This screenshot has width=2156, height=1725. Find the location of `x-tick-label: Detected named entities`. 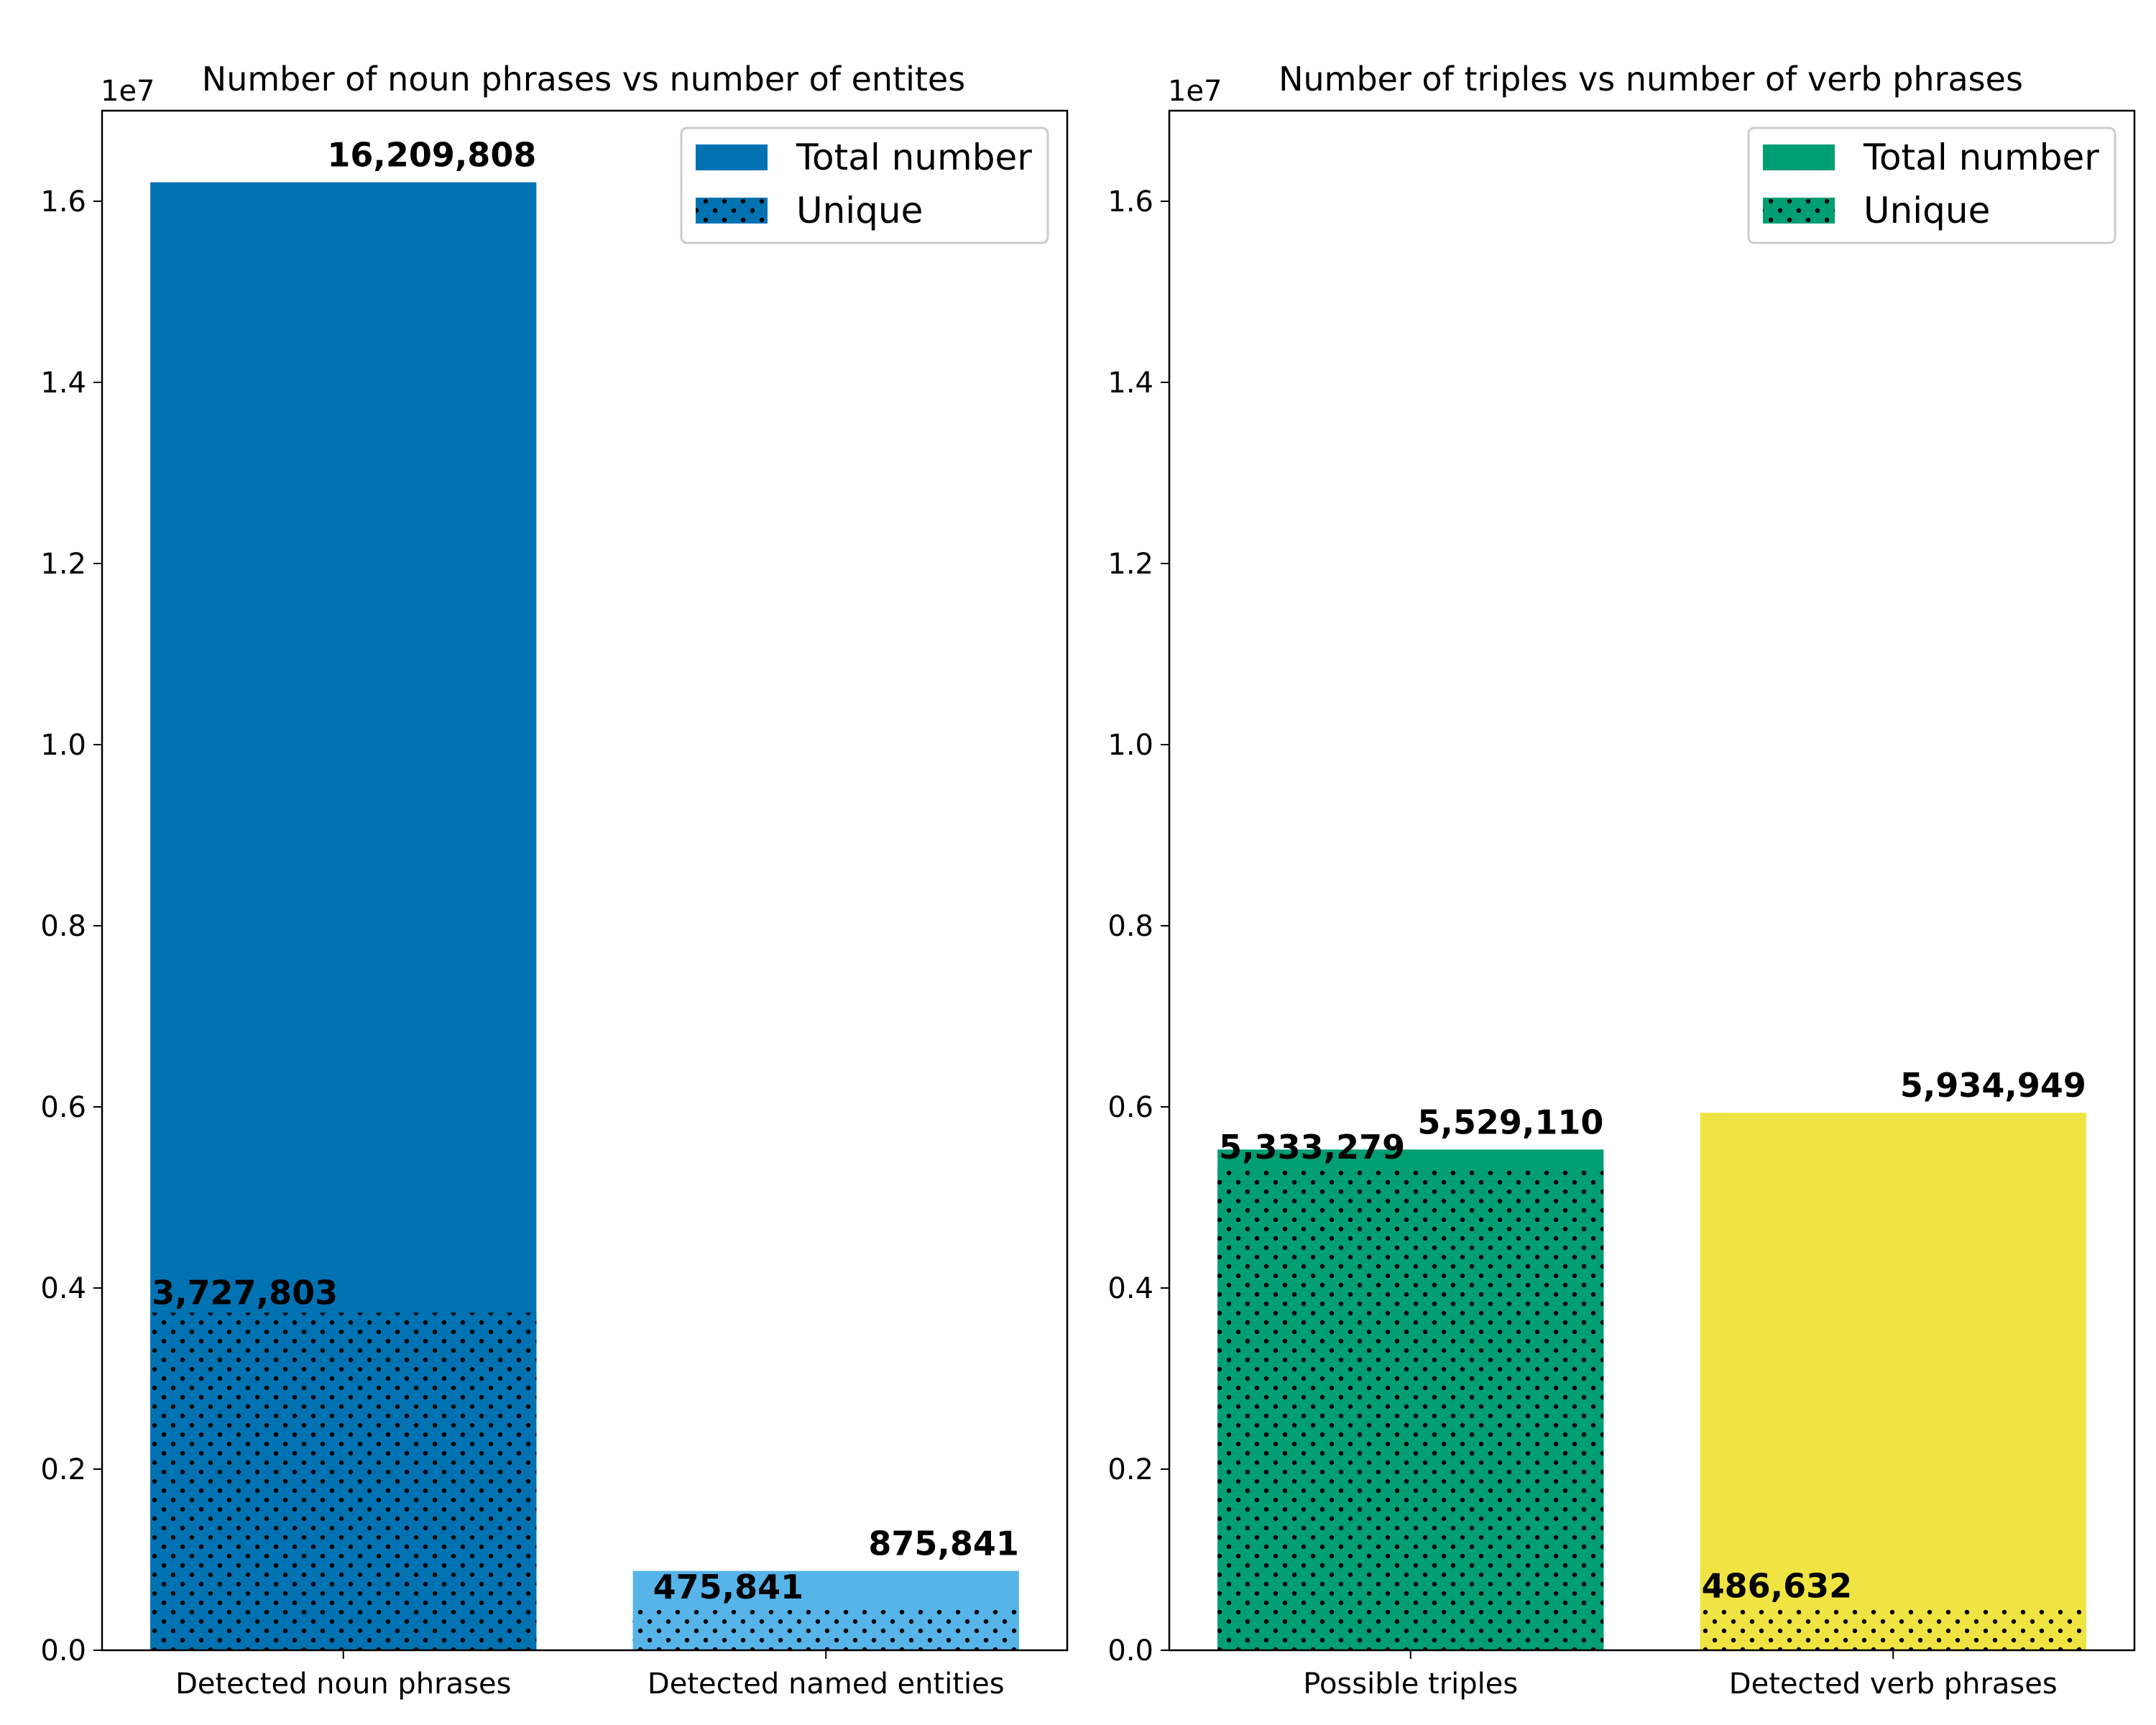

x-tick-label: Detected named entities is located at coordinates (827, 1684).